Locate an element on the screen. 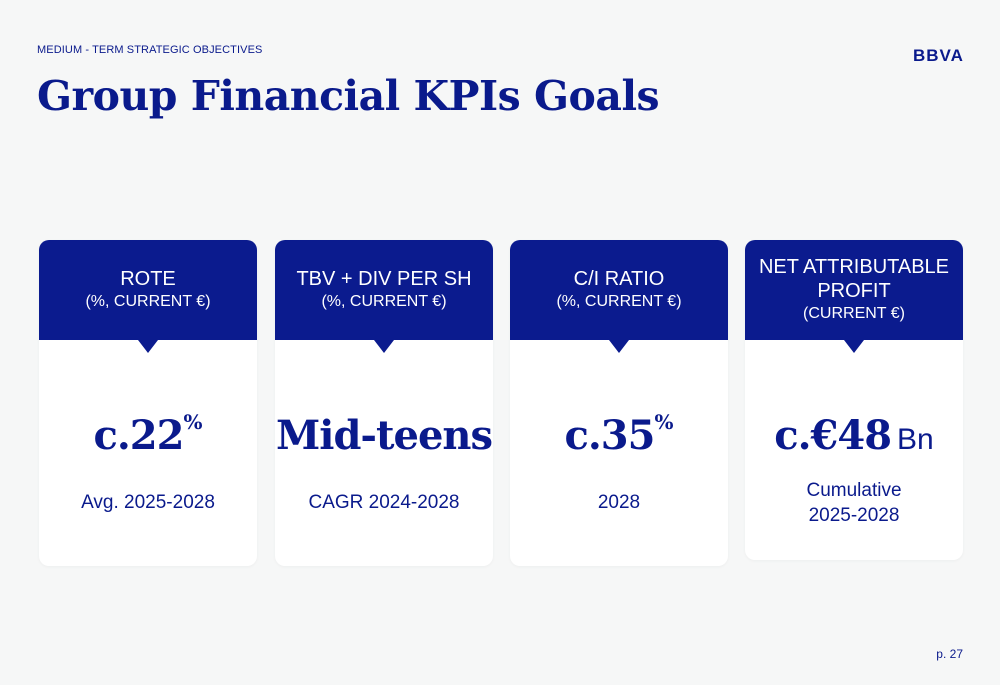 The height and width of the screenshot is (685, 1000). kpi-card-body: c.35% 2028 is located at coordinates (619, 453).